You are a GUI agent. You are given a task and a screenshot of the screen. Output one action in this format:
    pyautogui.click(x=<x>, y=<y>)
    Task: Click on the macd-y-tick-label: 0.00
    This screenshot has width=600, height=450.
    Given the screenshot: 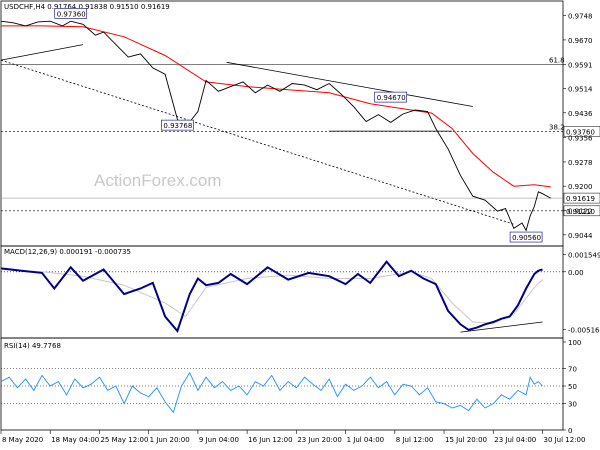 What is the action you would take?
    pyautogui.click(x=576, y=273)
    